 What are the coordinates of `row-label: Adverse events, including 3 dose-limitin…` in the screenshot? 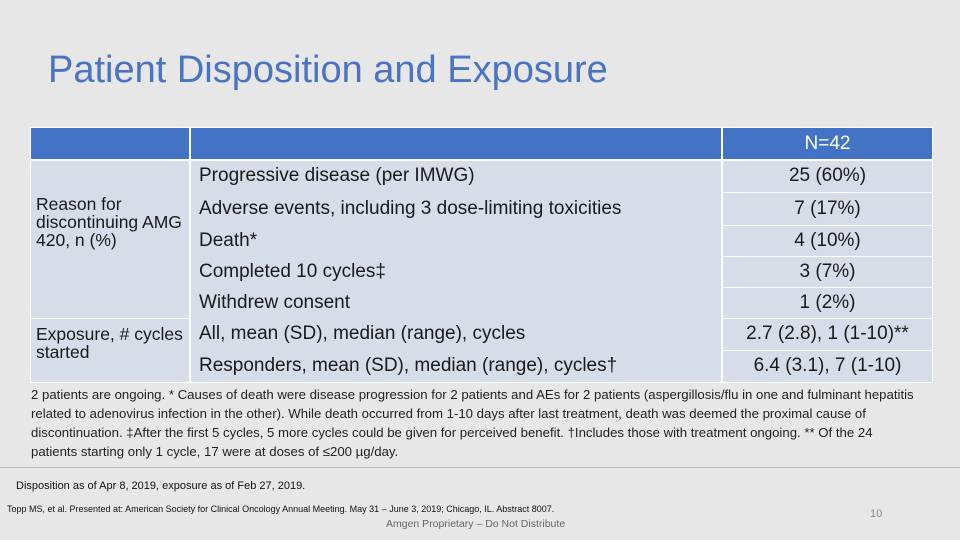 It's located at (410, 208).